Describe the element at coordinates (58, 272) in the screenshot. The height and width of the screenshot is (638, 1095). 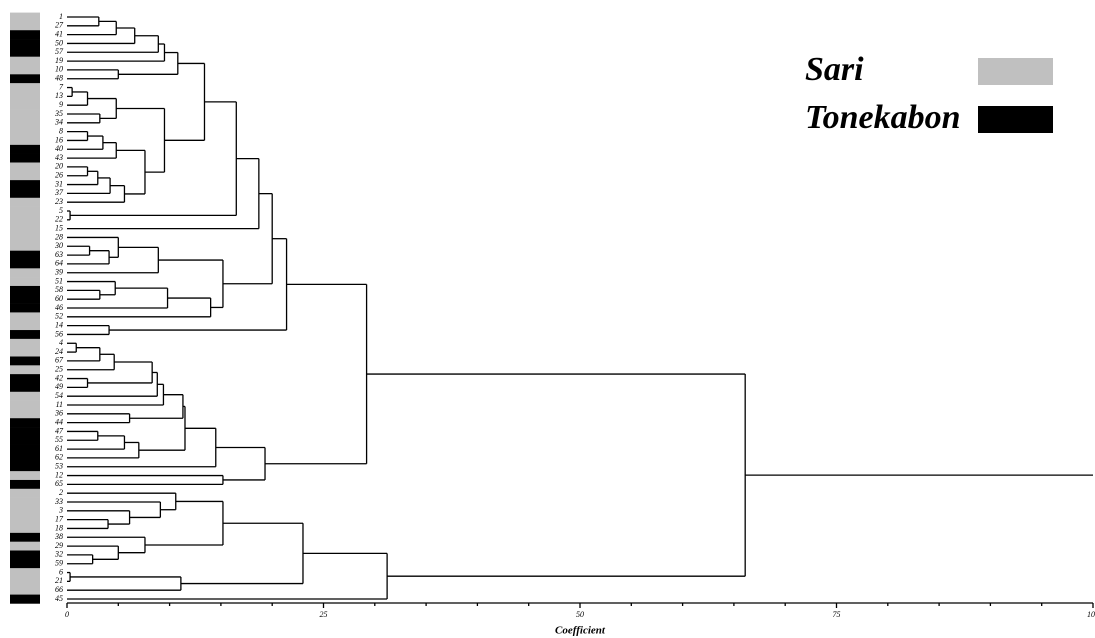
I see `leaf-label: 39` at that location.